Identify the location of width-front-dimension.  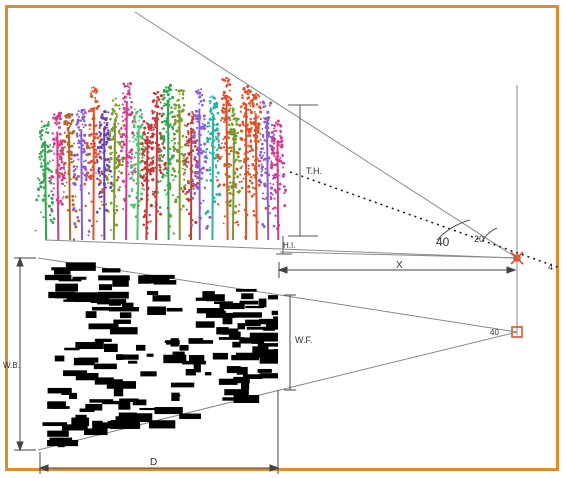
(290, 342).